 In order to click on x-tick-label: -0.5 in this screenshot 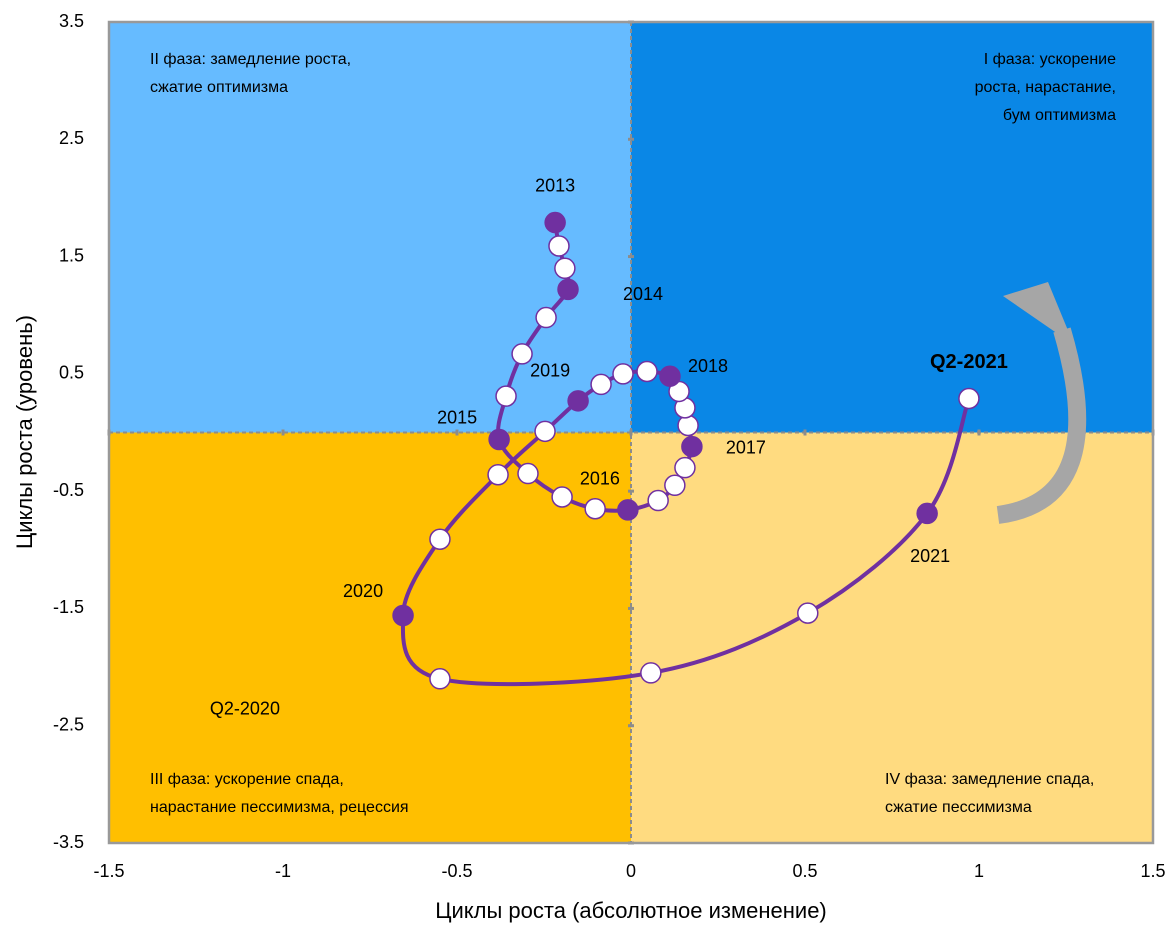, I will do `click(456, 871)`.